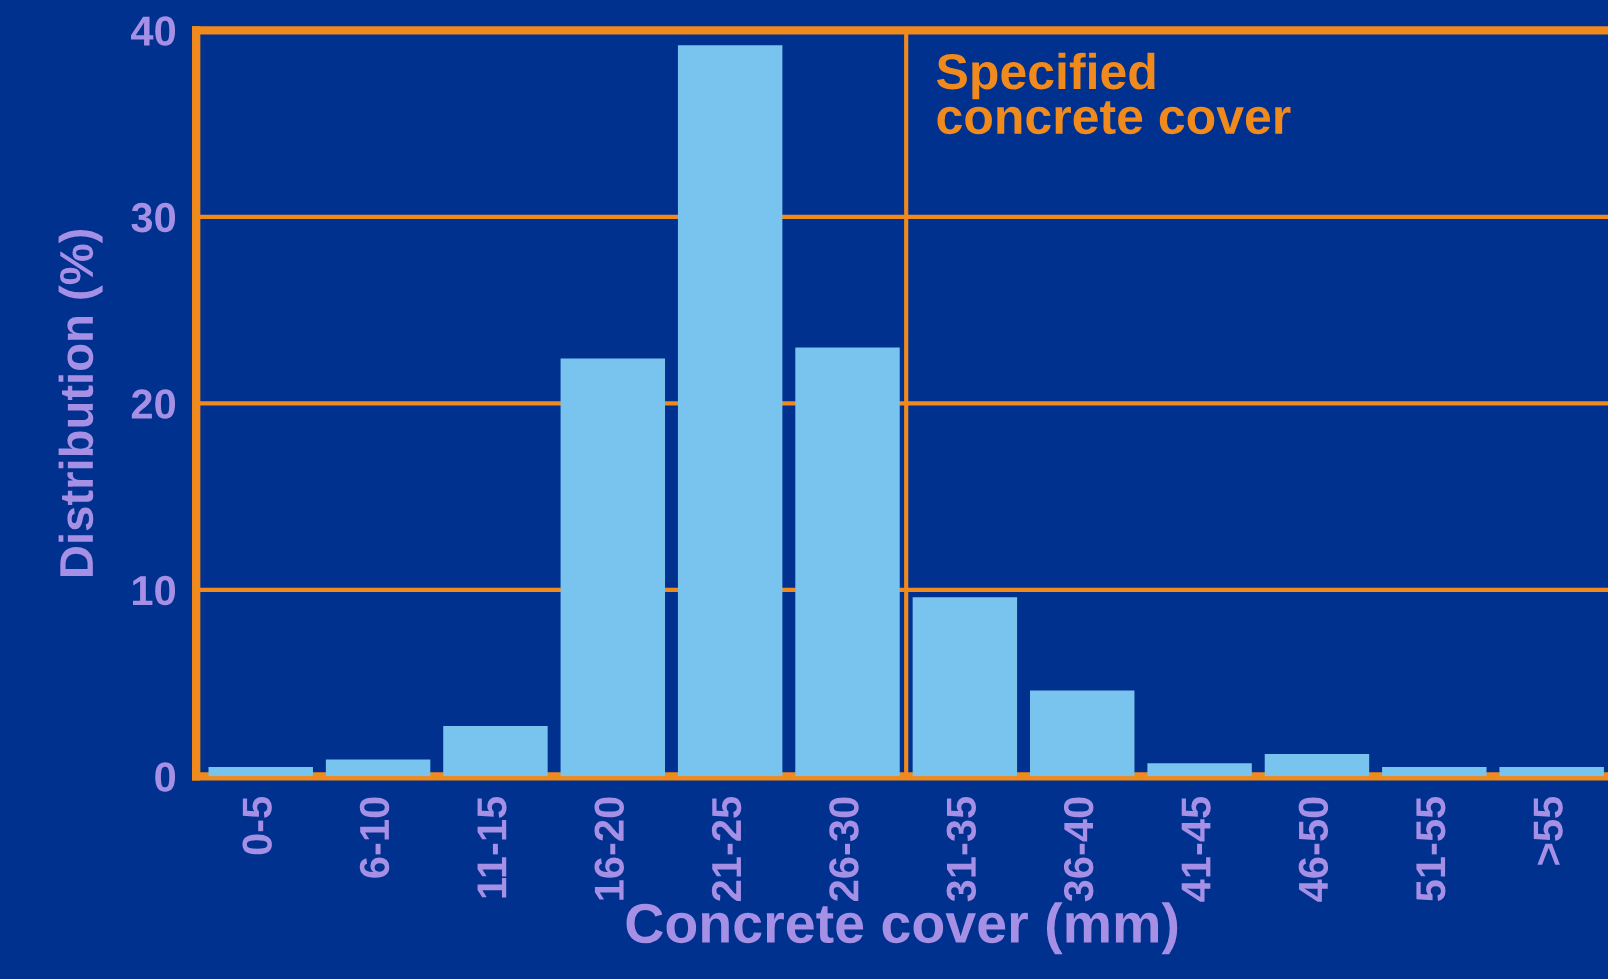 The image size is (1608, 979). I want to click on x-tick-label: 16-20, so click(609, 848).